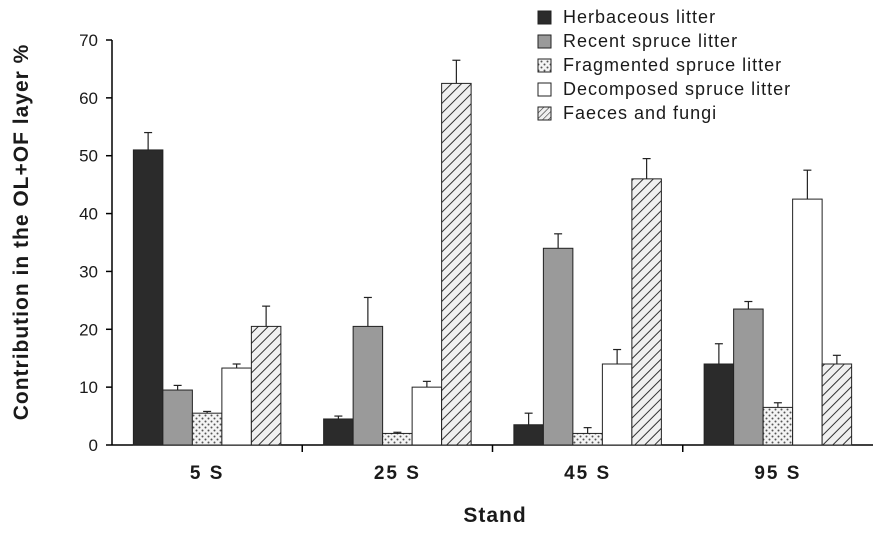 This screenshot has width=883, height=533. Describe the element at coordinates (207, 473) in the screenshot. I see `x-category-label: 5 S` at that location.